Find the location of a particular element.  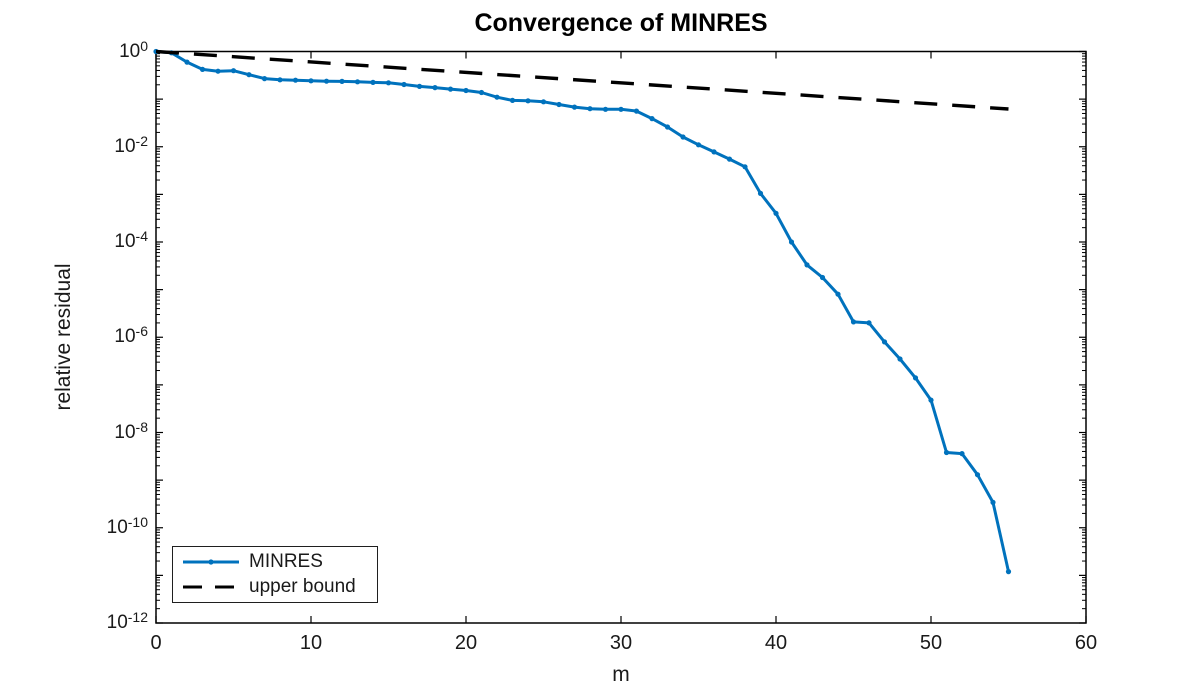

legend-label-minres: MINRES is located at coordinates (286, 562).